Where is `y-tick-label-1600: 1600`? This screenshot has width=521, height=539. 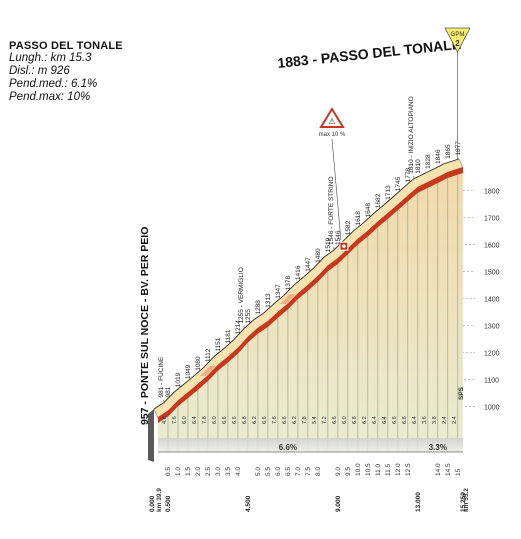
y-tick-label-1600: 1600 is located at coordinates (492, 245).